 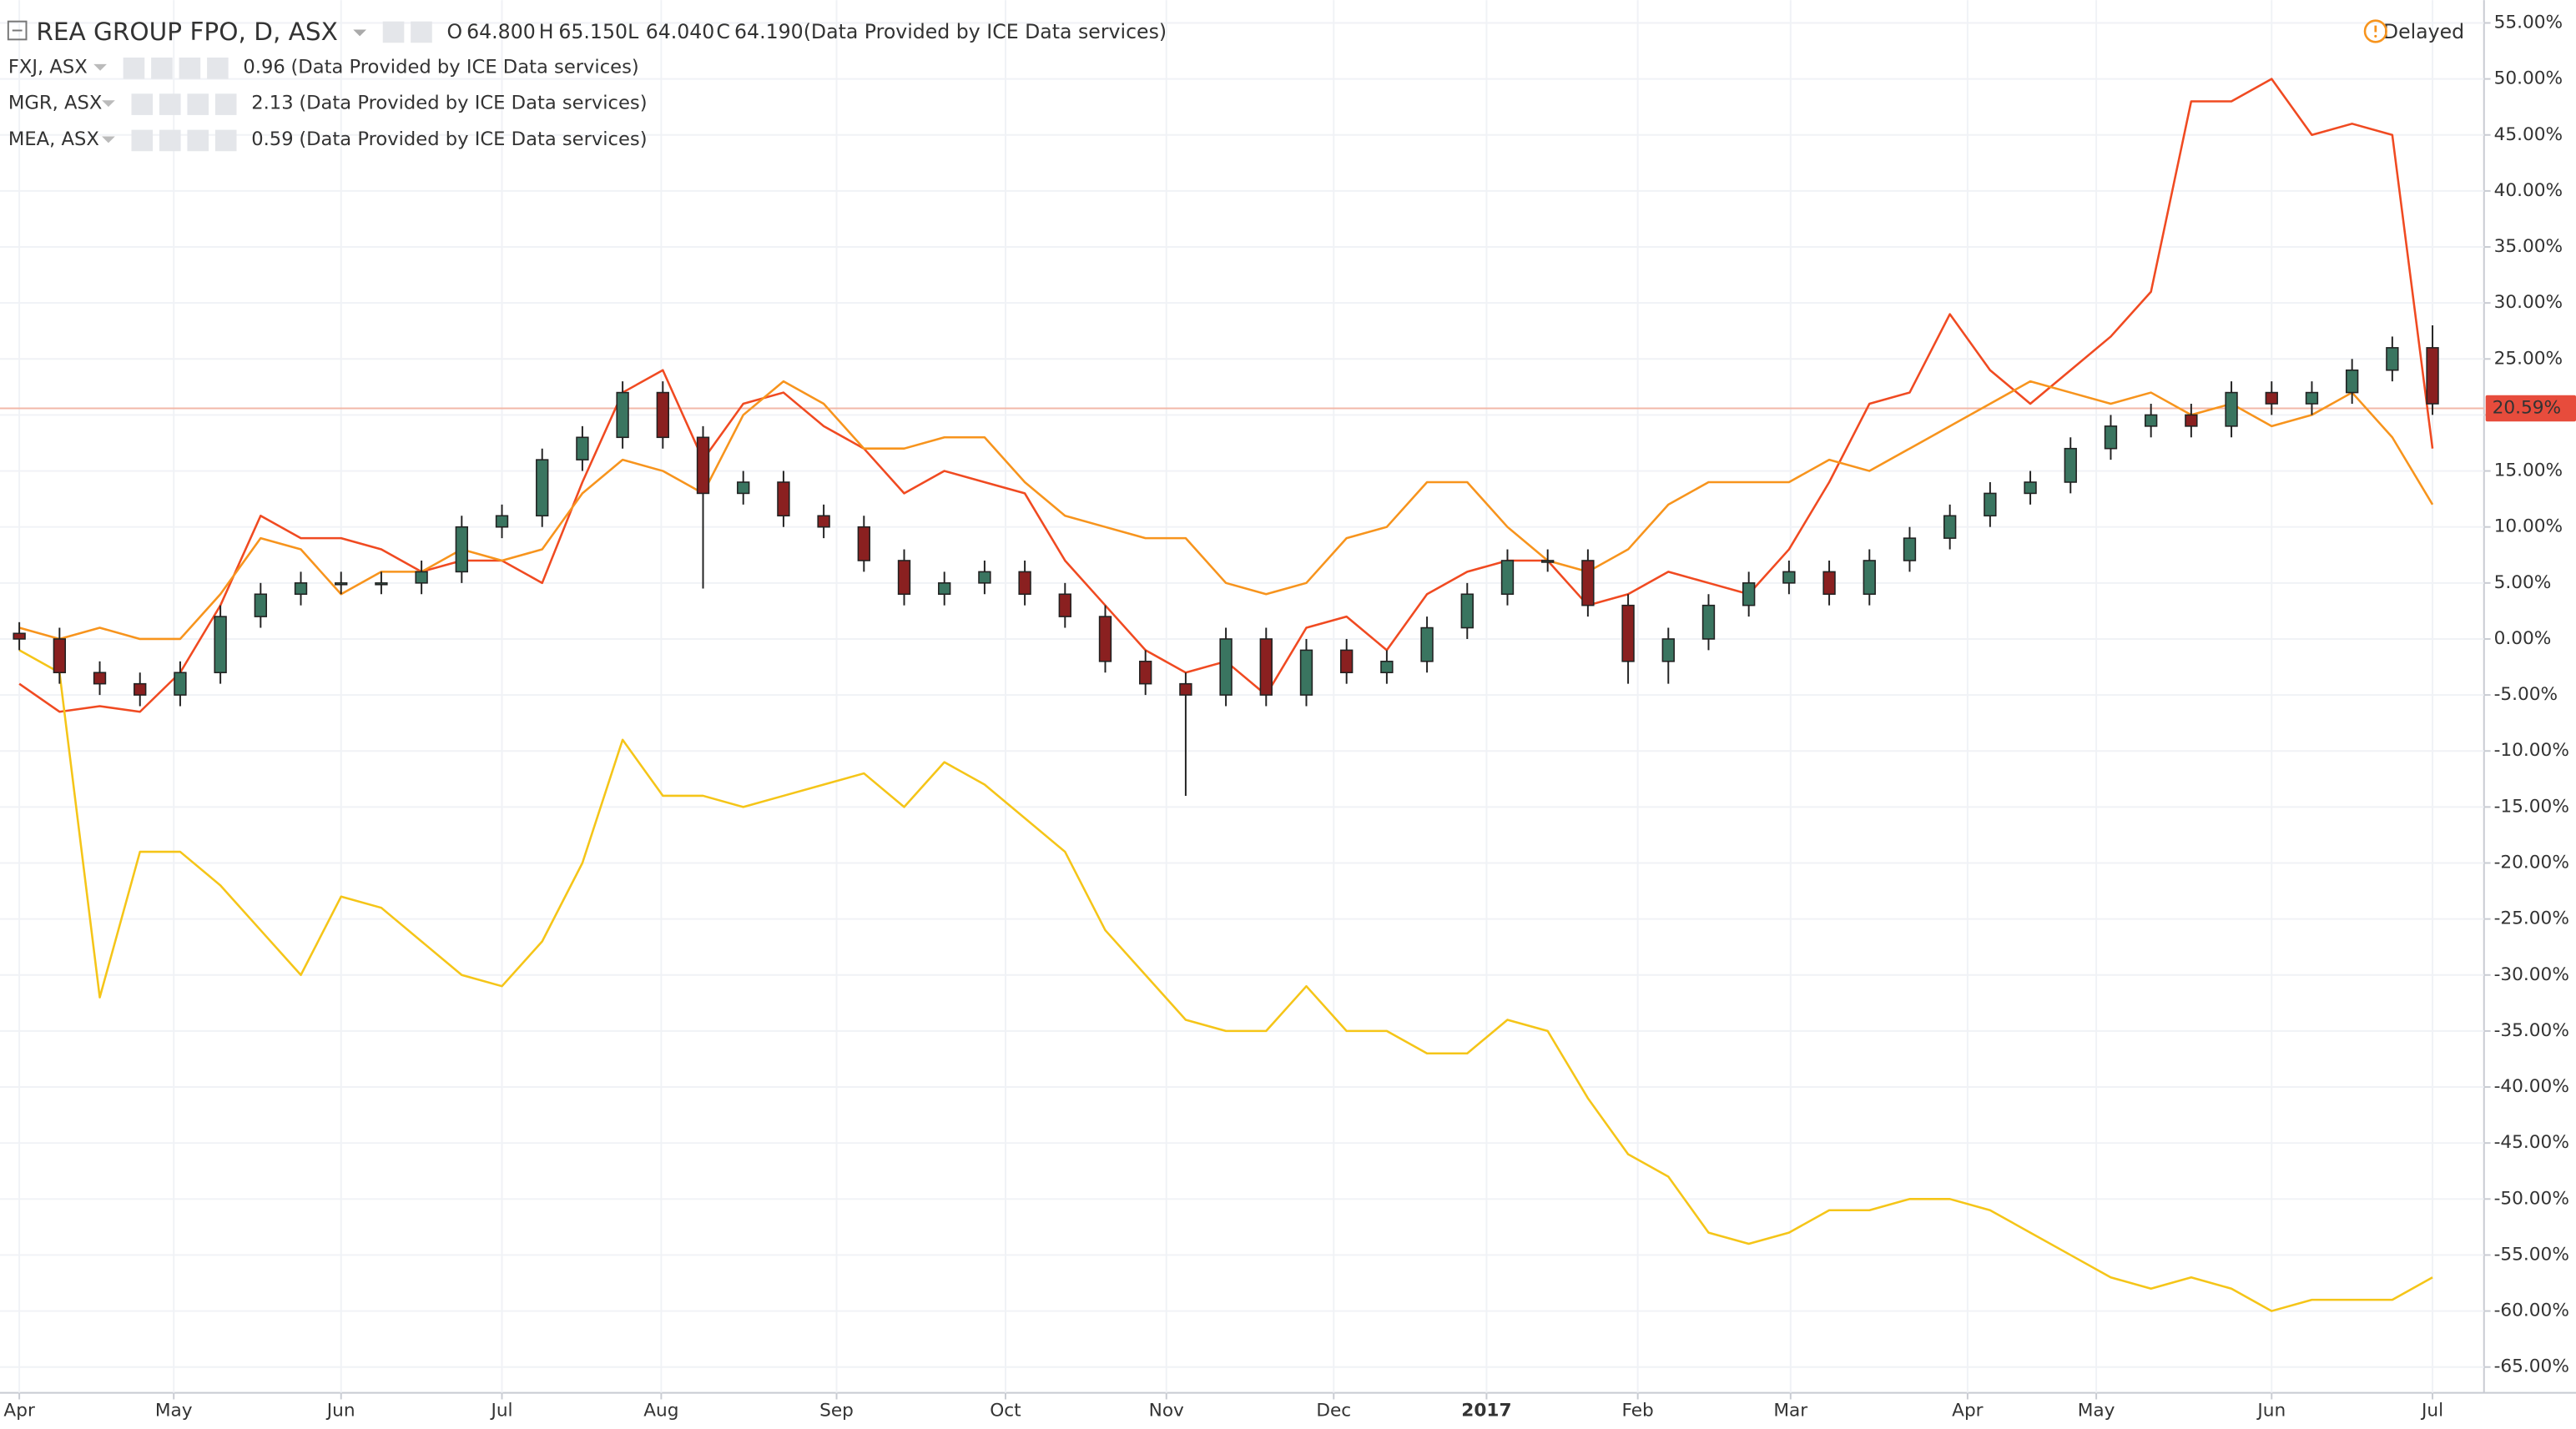 I want to click on x-tick-label: Sep, so click(x=836, y=1410).